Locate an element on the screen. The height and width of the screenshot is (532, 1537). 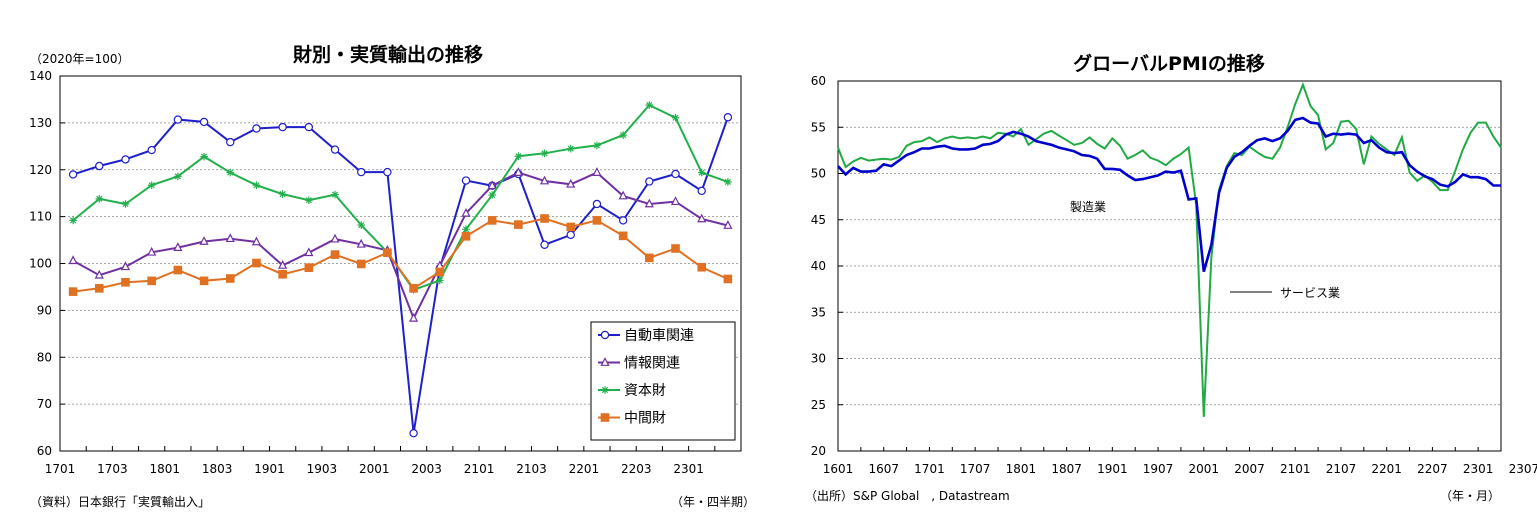
series-line is located at coordinates (400, 246).